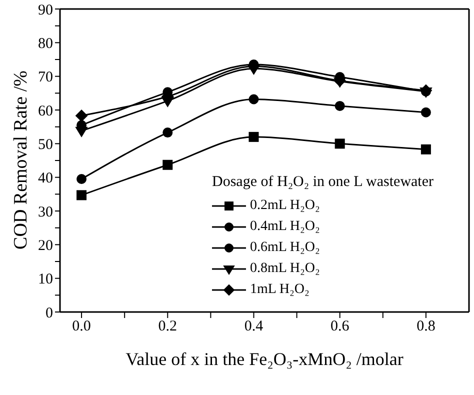 The width and height of the screenshot is (474, 395). What do you see at coordinates (45, 246) in the screenshot?
I see `y-tick-label: 20` at bounding box center [45, 246].